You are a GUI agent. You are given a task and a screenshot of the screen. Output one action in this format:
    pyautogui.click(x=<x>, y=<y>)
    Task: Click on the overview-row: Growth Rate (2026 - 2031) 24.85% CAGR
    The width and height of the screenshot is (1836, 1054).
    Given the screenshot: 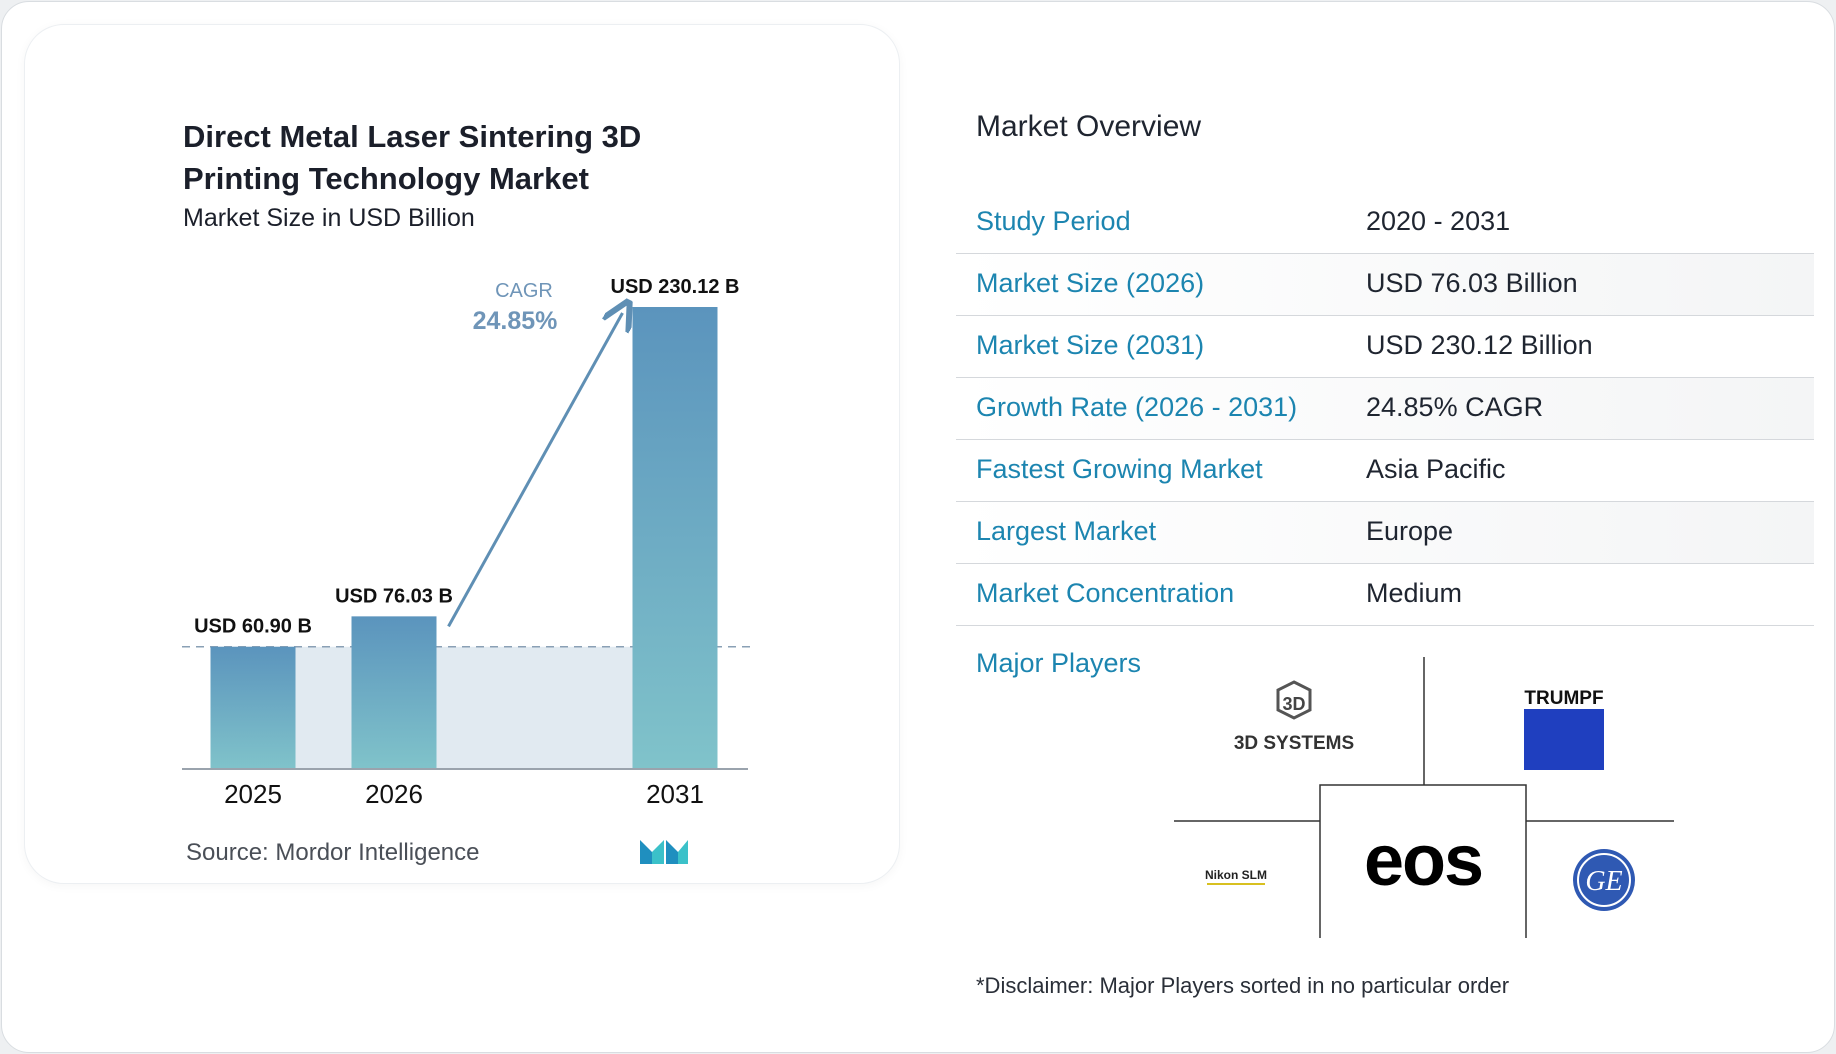 What is the action you would take?
    pyautogui.click(x=1385, y=409)
    